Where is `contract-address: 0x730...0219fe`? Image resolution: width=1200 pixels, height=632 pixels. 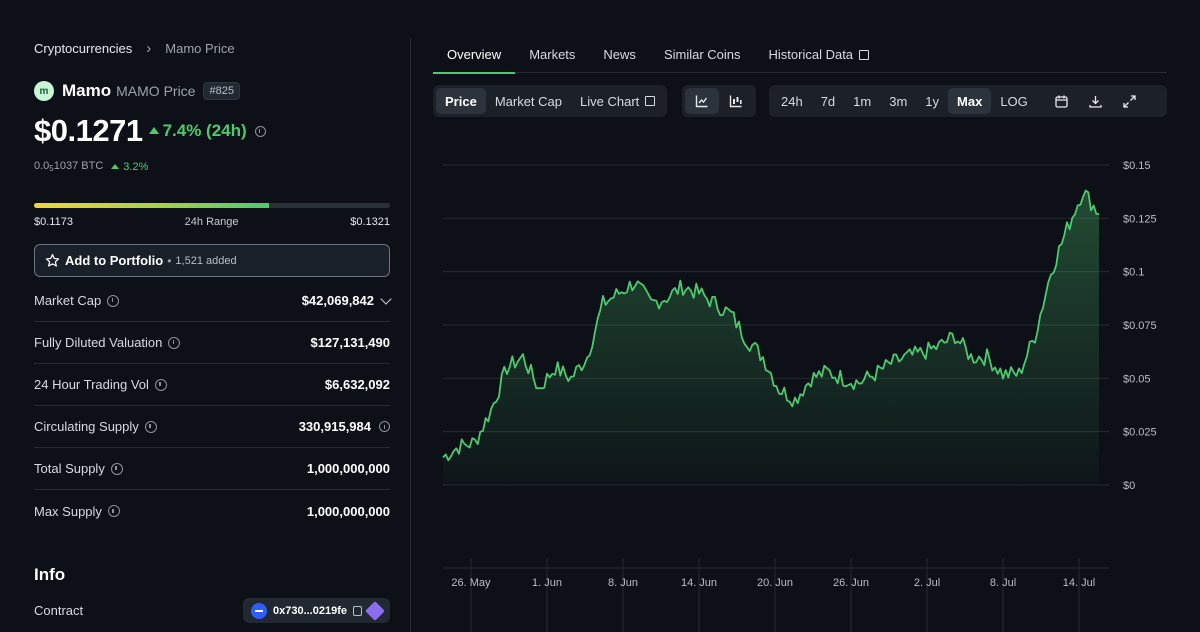
contract-address: 0x730...0219fe is located at coordinates (309, 610).